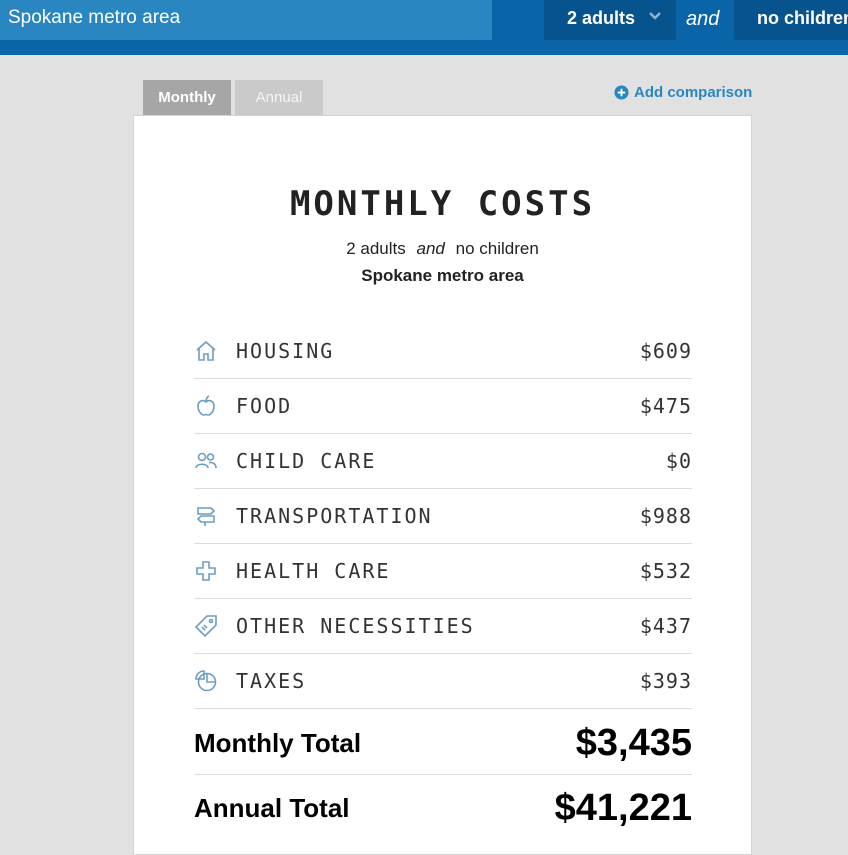  Describe the element at coordinates (802, 18) in the screenshot. I see `children-select-value: no children` at that location.